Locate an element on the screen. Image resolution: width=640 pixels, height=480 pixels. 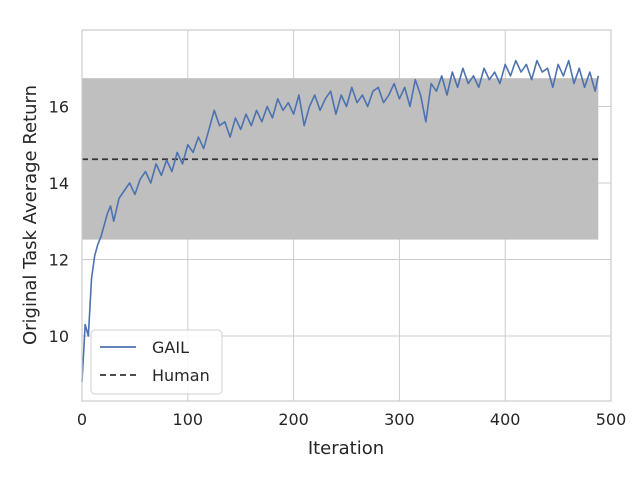
legend: GAIL Human is located at coordinates (156, 362).